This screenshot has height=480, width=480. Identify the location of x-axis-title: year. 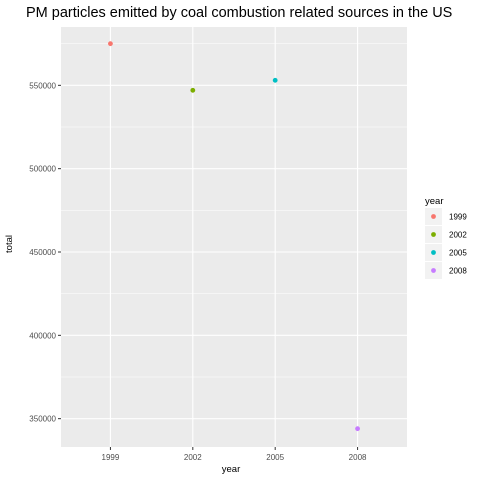
(231, 469).